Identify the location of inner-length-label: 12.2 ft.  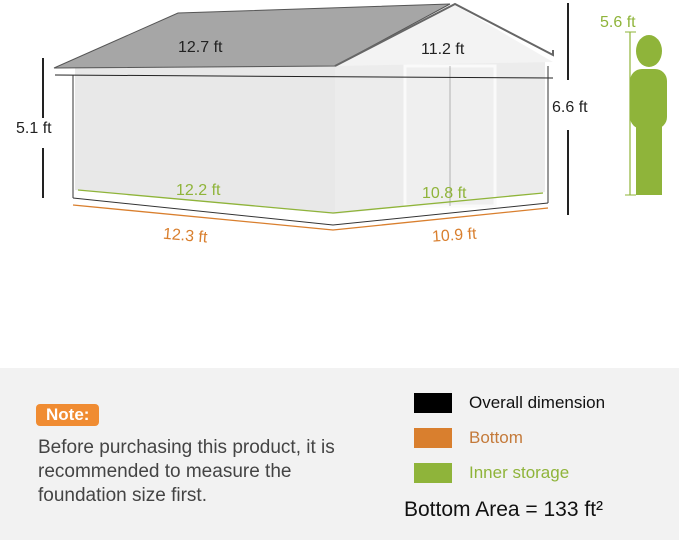
(198, 190).